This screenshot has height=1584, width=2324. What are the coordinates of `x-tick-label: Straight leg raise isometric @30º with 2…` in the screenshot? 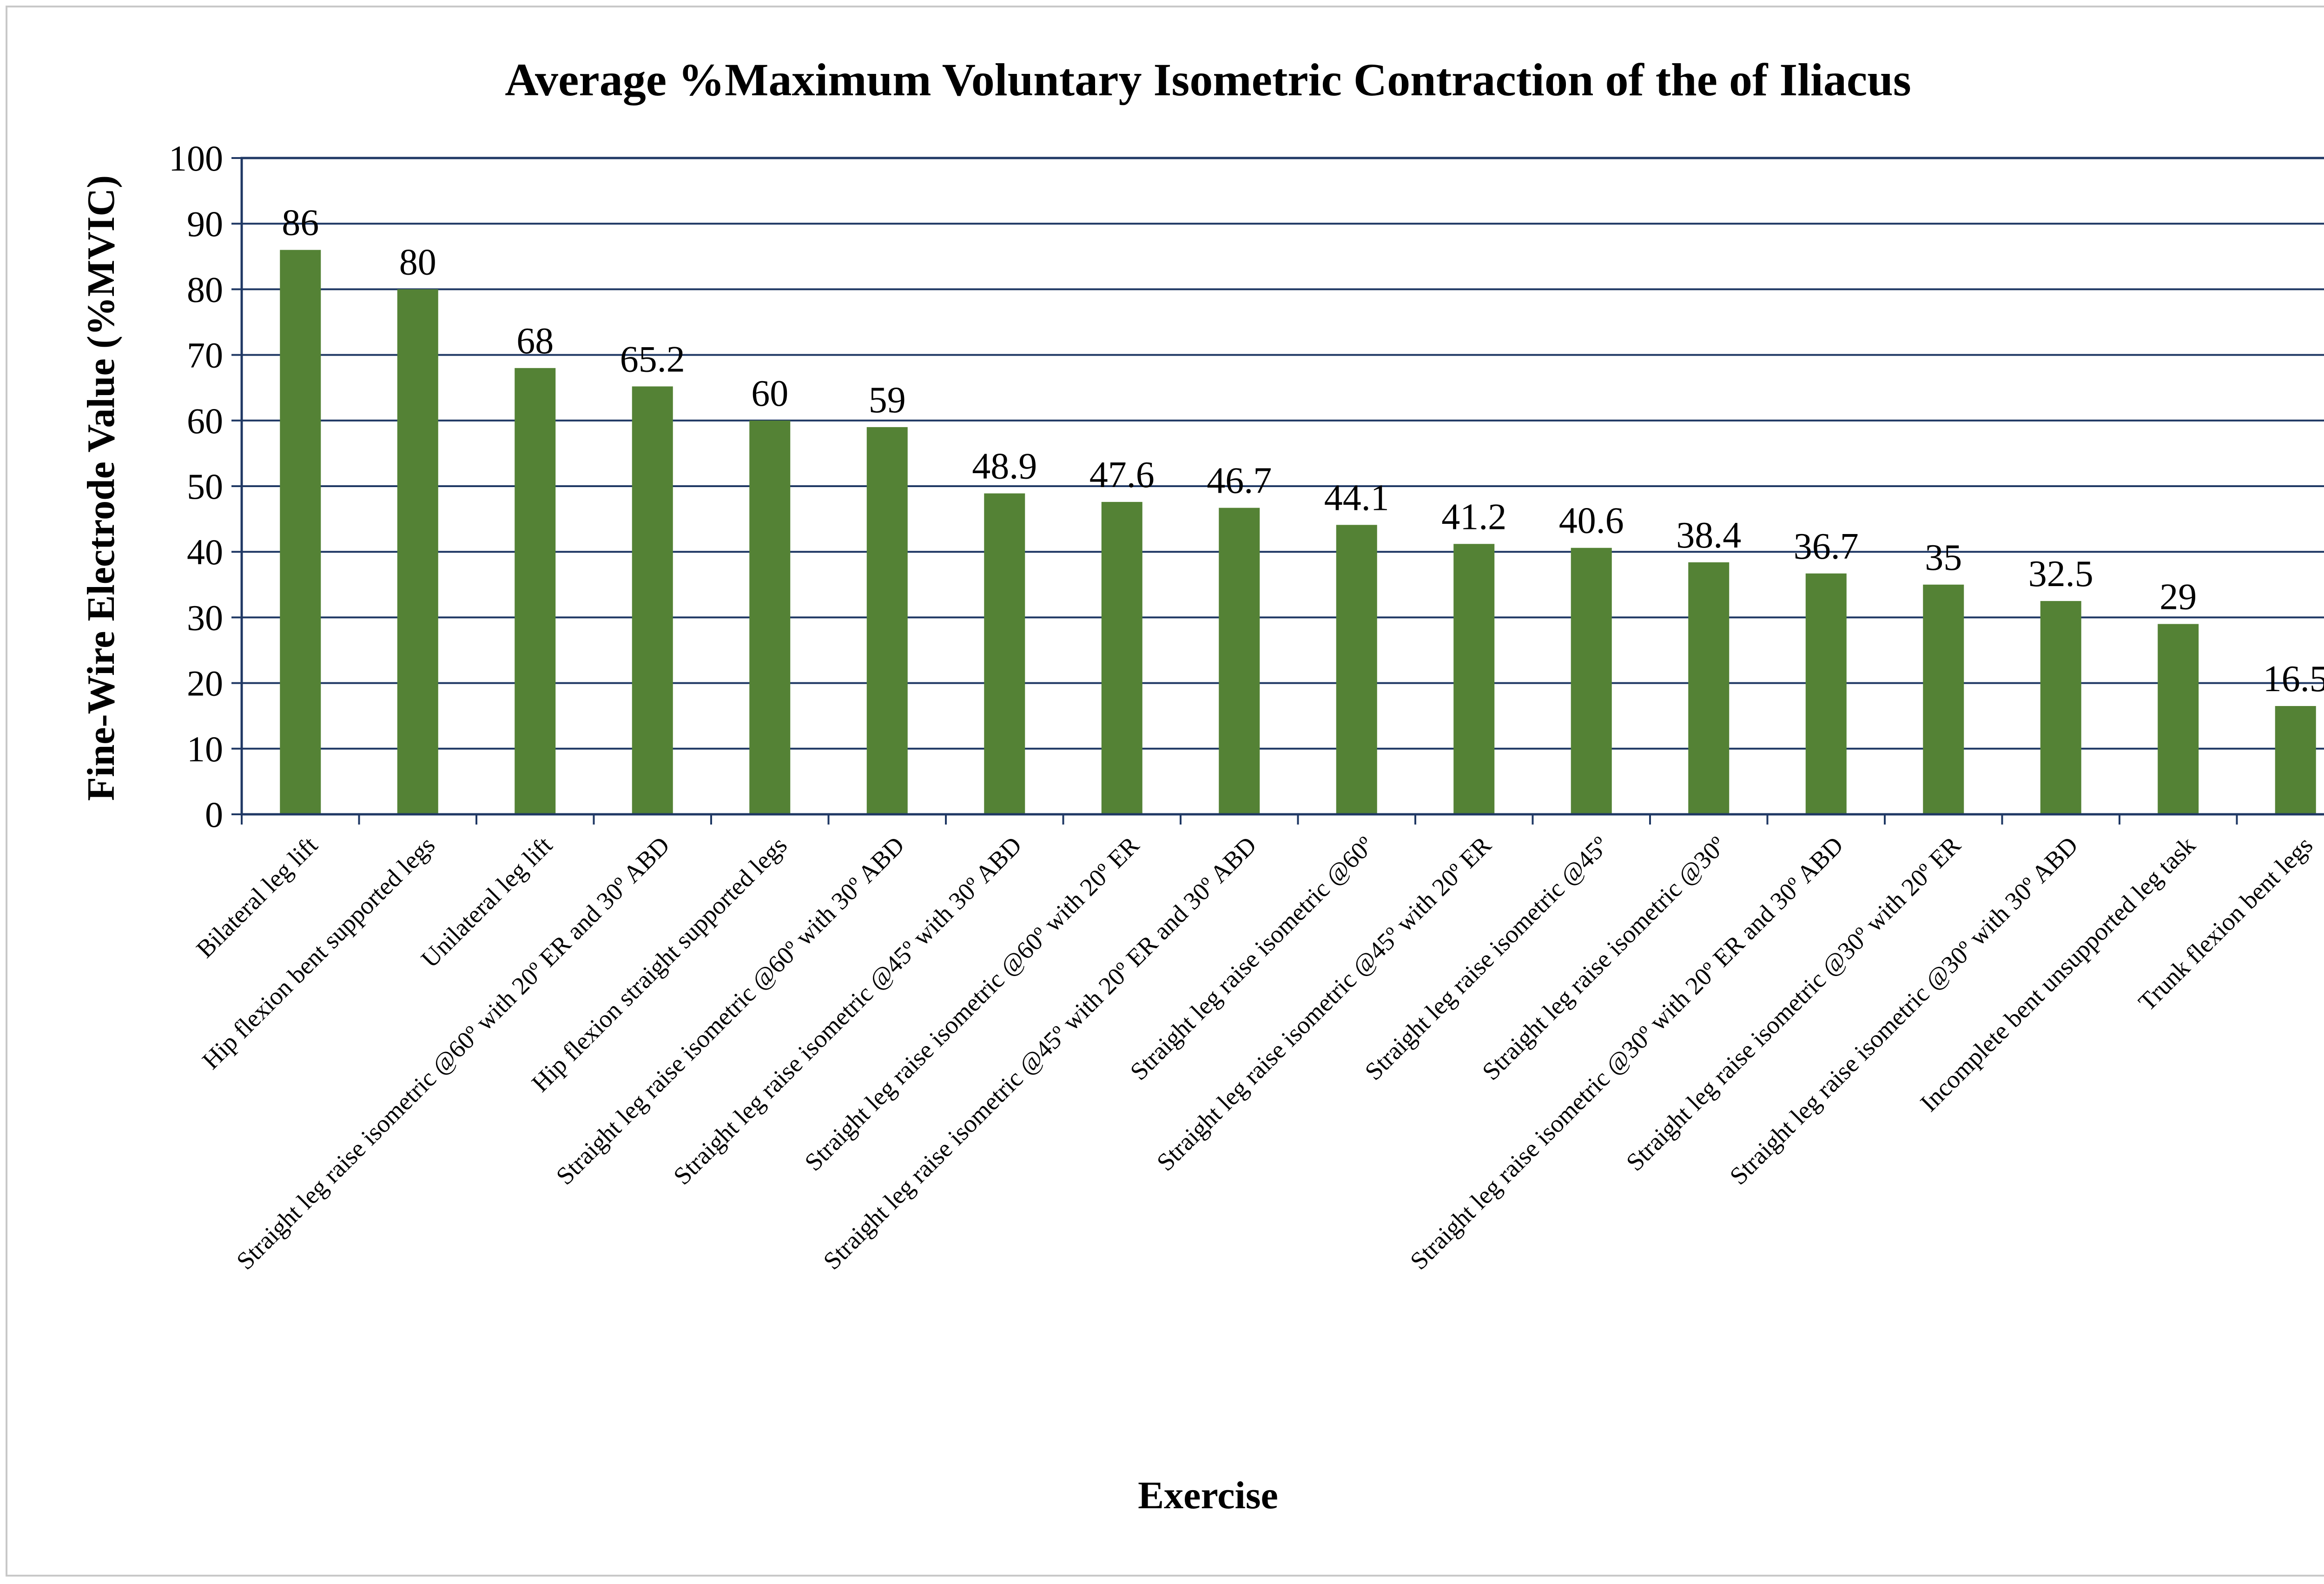 It's located at (1627, 1053).